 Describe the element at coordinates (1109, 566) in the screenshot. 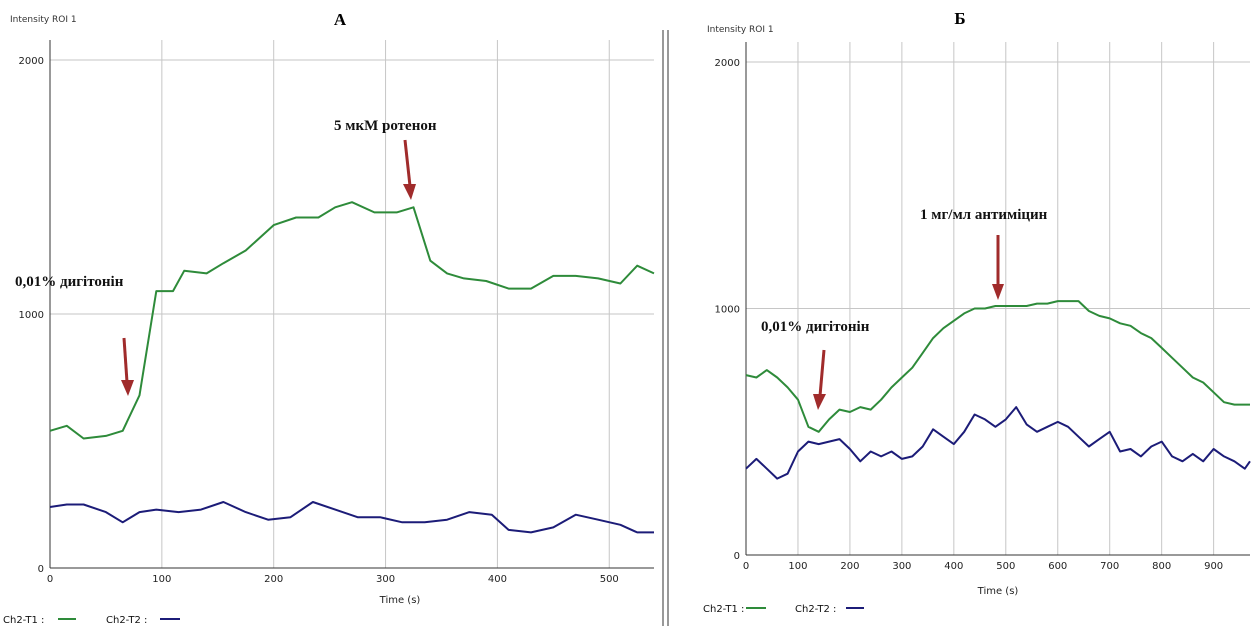

I see `panel-b-x-tick-7: 700` at that location.